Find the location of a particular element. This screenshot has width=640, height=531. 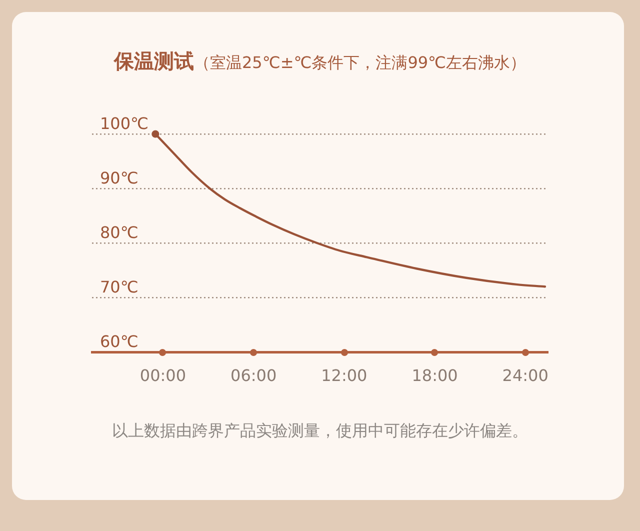

y-tick-label: 60℃ is located at coordinates (119, 342).